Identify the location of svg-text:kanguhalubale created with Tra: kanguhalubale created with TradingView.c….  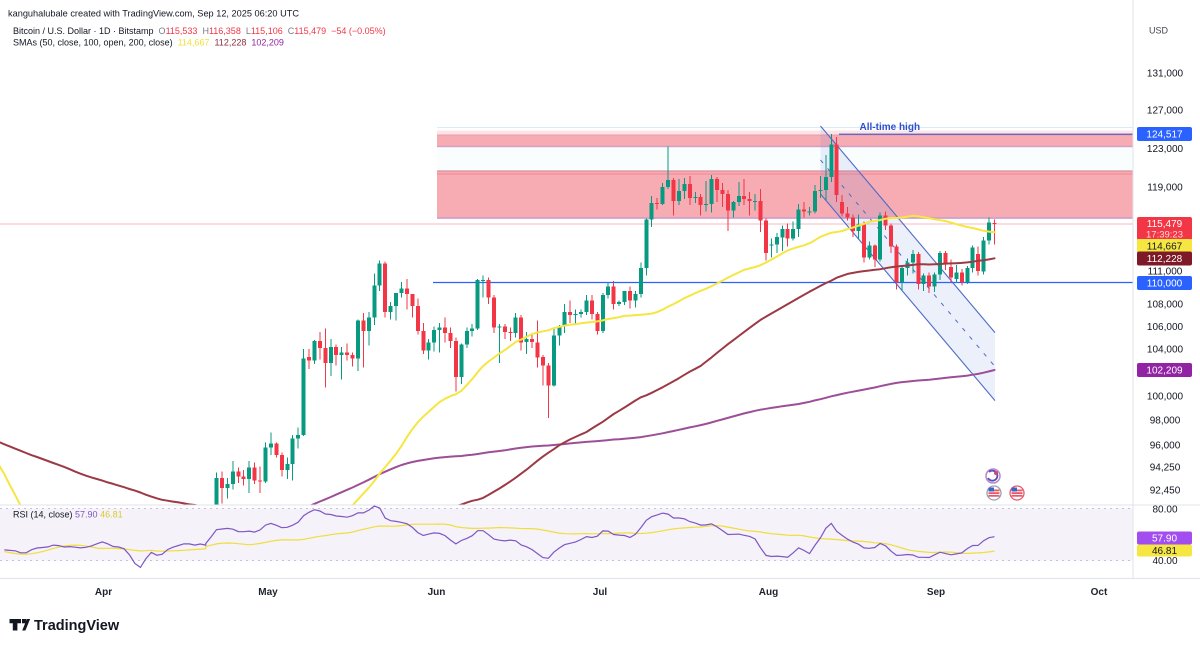
(153, 14).